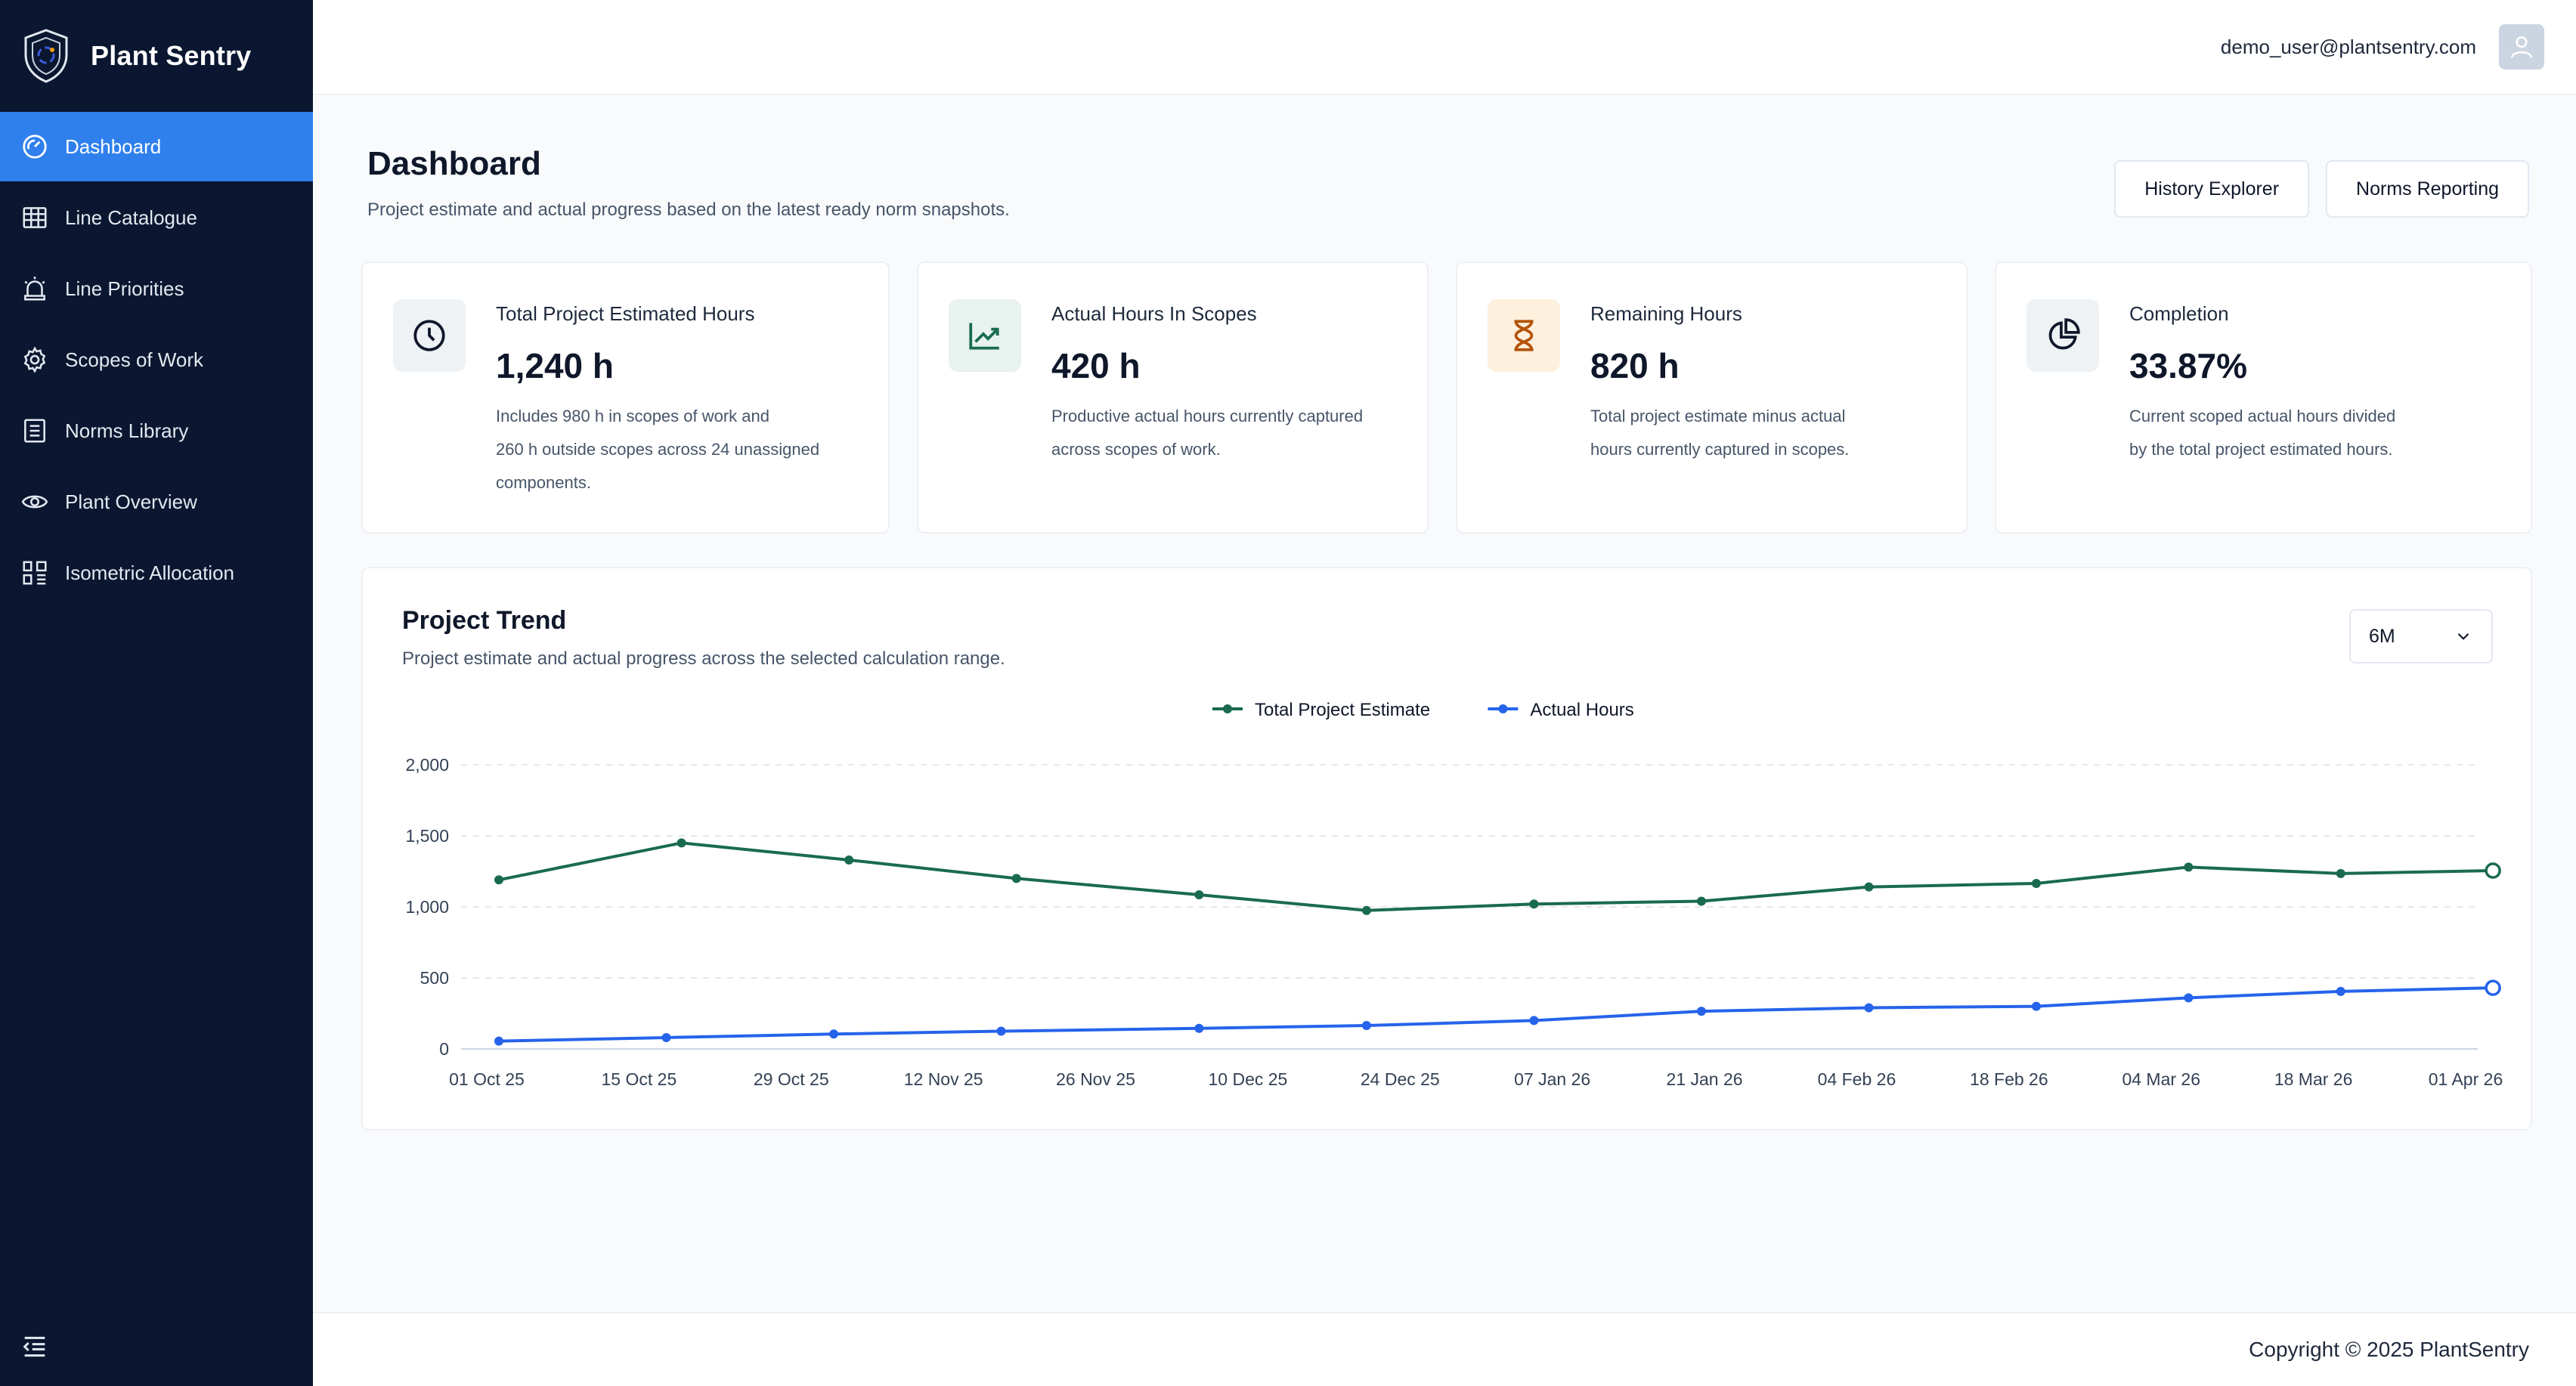 This screenshot has height=1386, width=2576. What do you see at coordinates (2421, 637) in the screenshot?
I see `range-select: 6M` at bounding box center [2421, 637].